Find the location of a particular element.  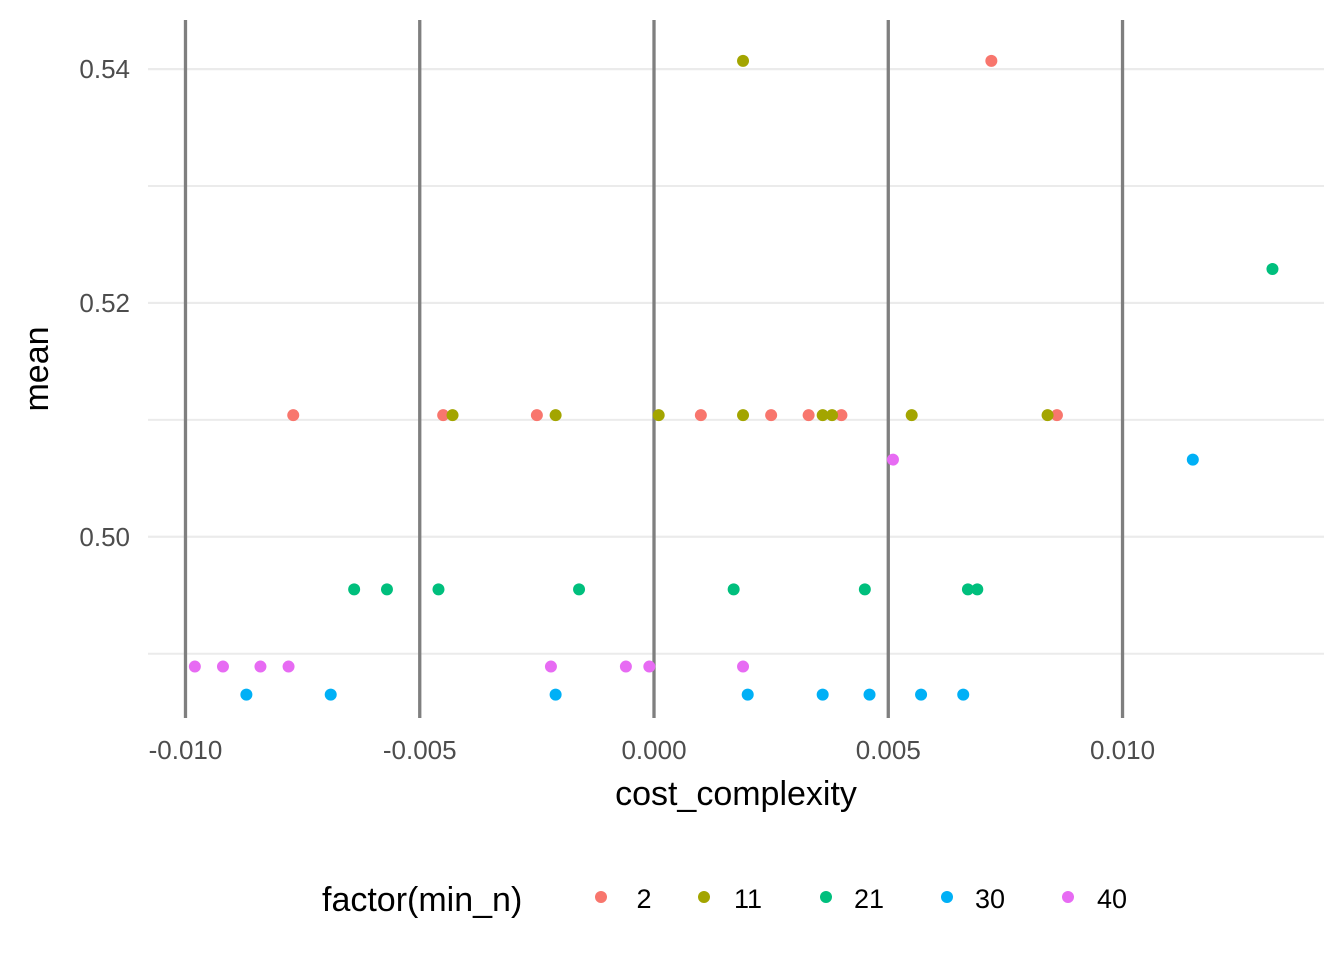

legend-label-30: 30 is located at coordinates (990, 899).